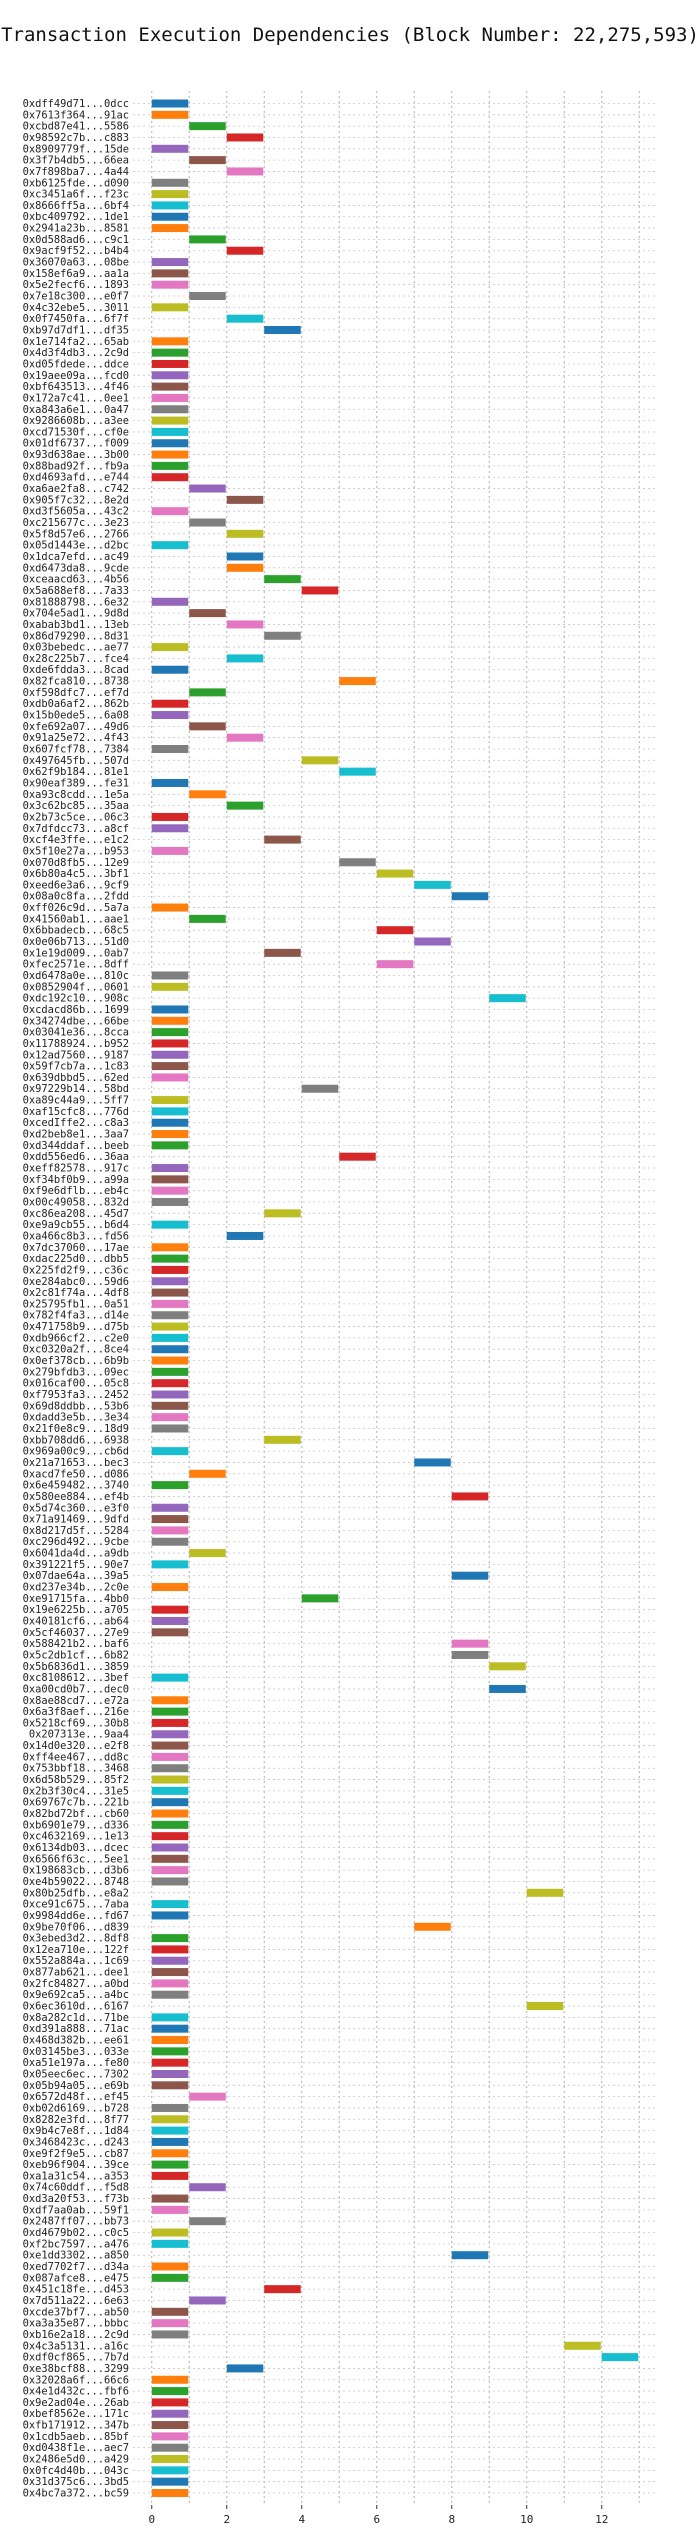 This screenshot has width=700, height=2544. Describe the element at coordinates (76, 1418) in the screenshot. I see `transaction-label: 0xdadd3e5b...3e34` at that location.